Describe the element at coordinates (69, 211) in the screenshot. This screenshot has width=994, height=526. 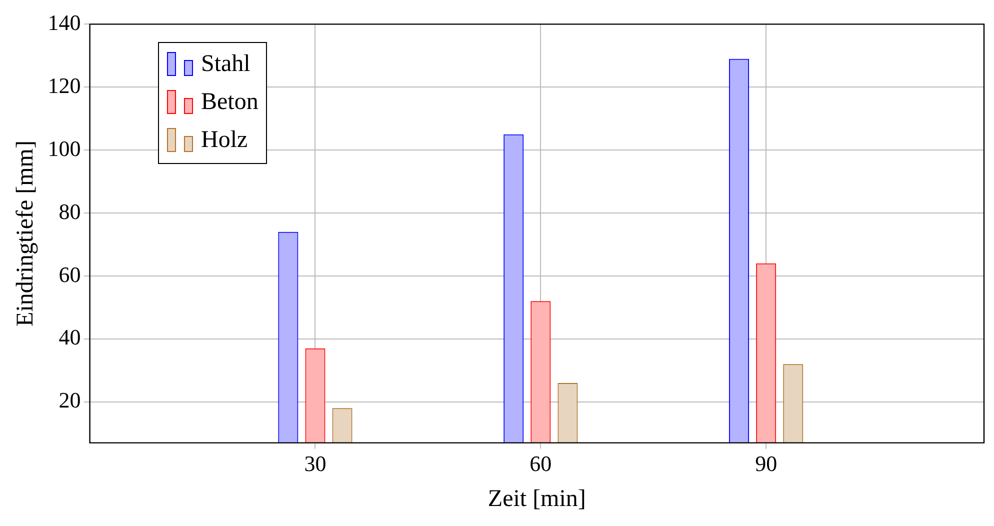
I see `y-tick-label: 80` at that location.